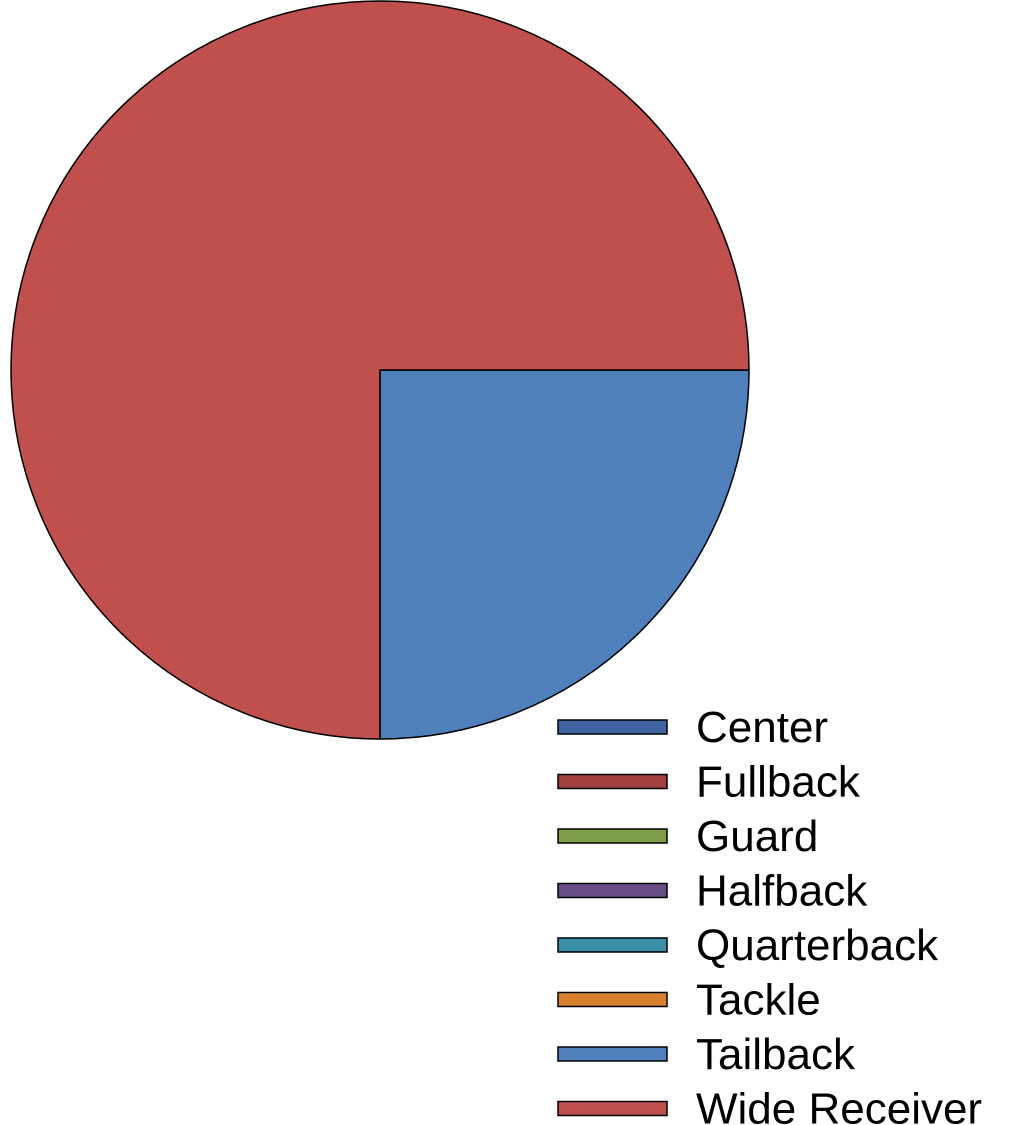  Describe the element at coordinates (762, 727) in the screenshot. I see `legend-label-center: Center` at that location.